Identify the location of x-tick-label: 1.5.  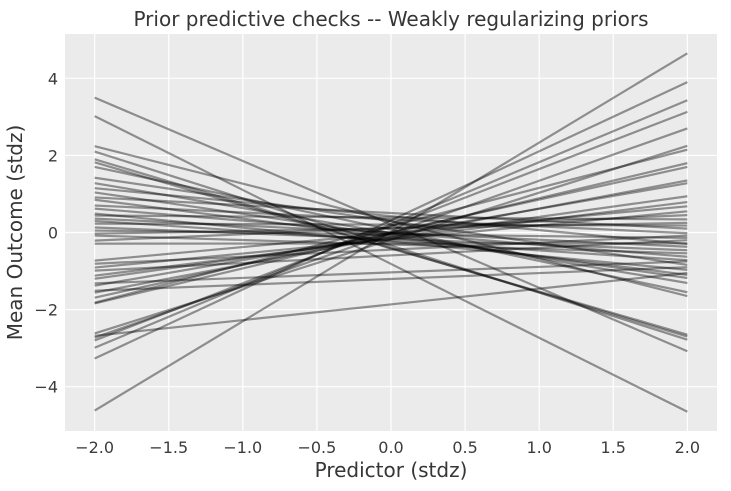
(613, 447).